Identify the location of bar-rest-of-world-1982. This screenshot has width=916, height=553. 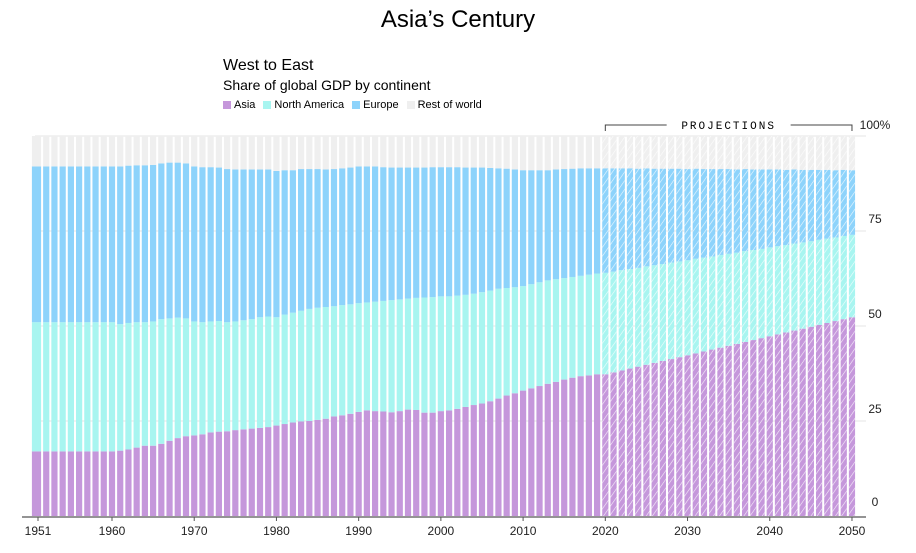
(292, 153).